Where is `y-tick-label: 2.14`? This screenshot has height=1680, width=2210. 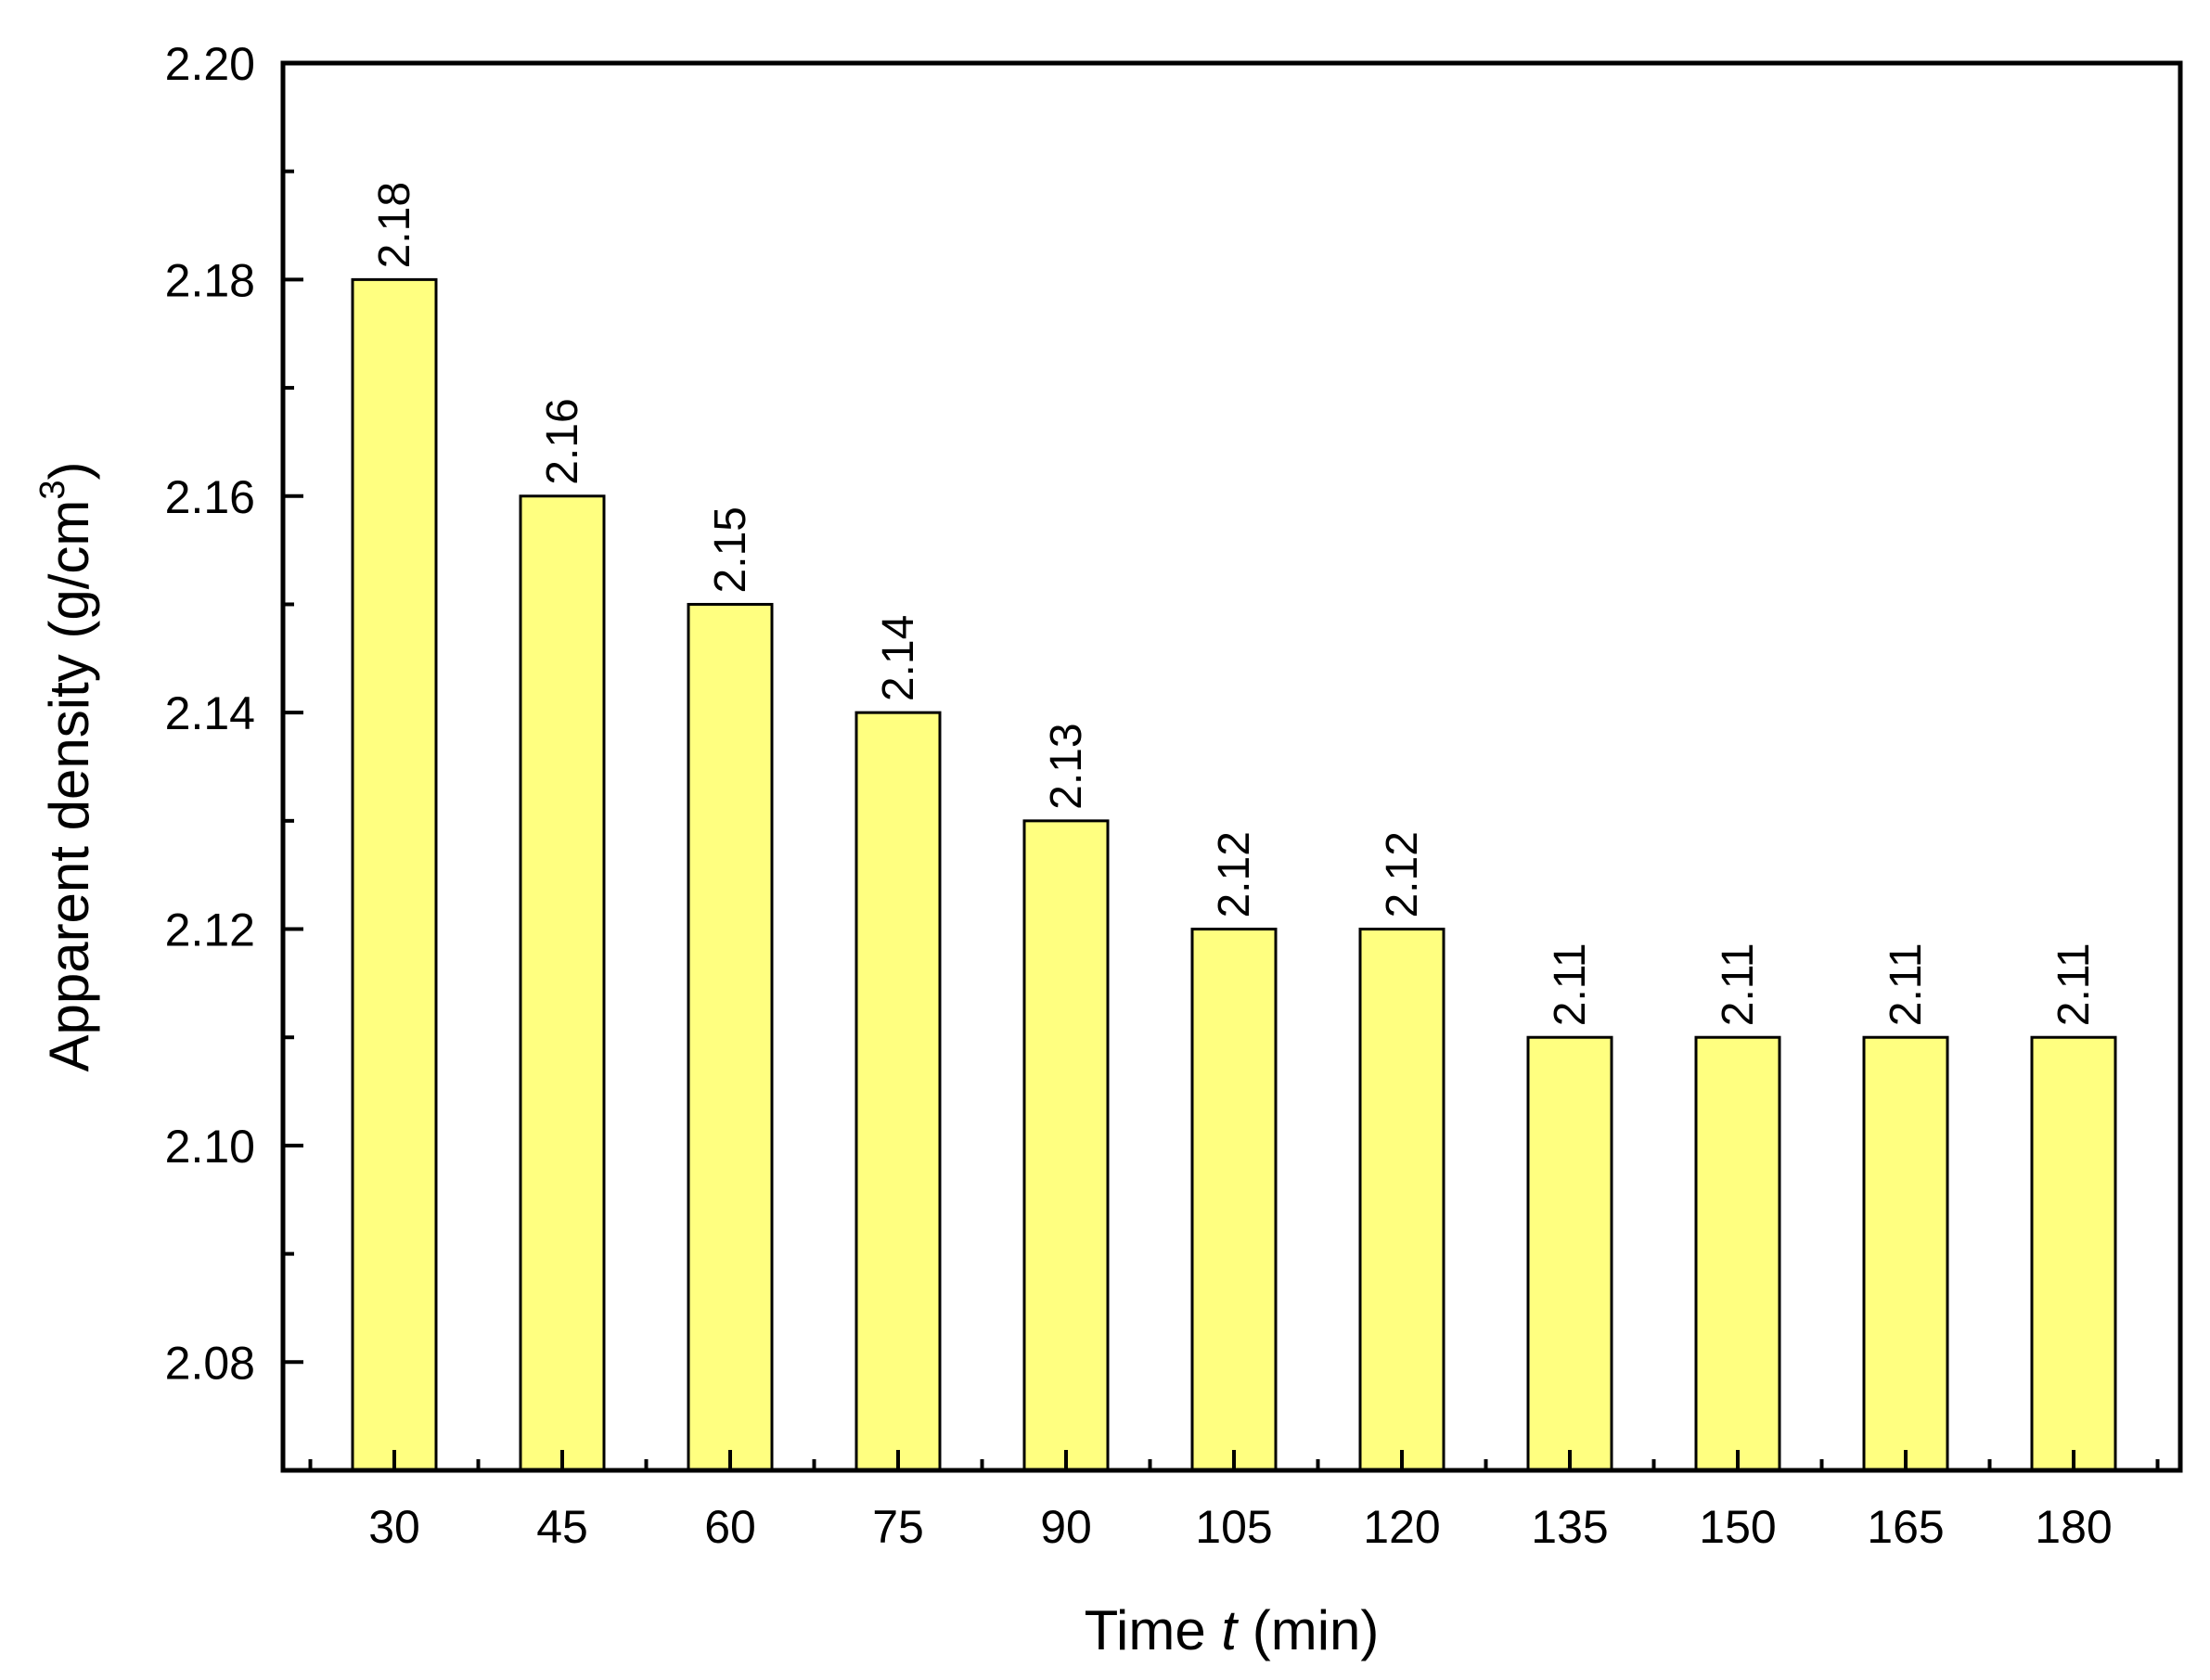
y-tick-label: 2.14 is located at coordinates (210, 713).